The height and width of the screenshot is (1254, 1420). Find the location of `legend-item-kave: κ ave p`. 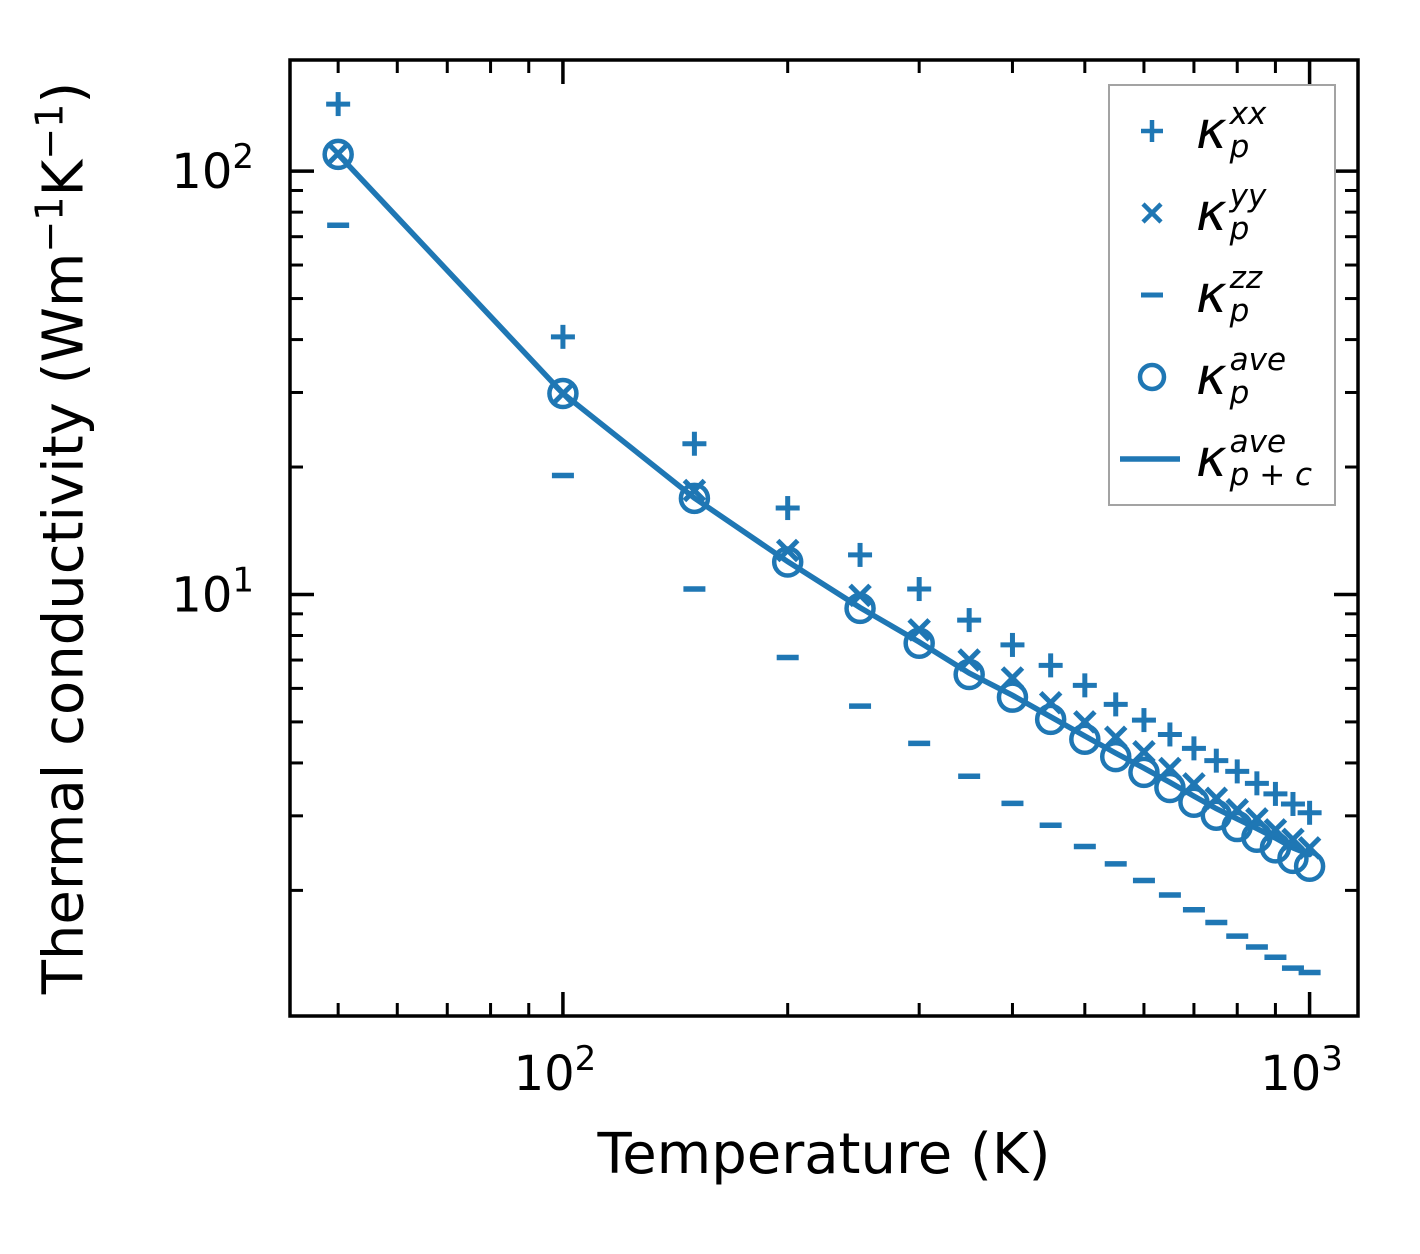

legend-item-kave: κ ave p is located at coordinates (1225, 376).